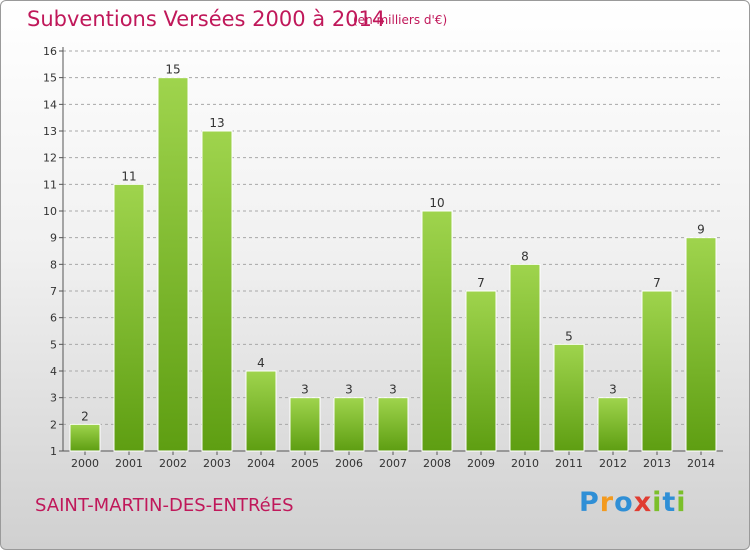  I want to click on y-tick-label: 12, so click(50, 158).